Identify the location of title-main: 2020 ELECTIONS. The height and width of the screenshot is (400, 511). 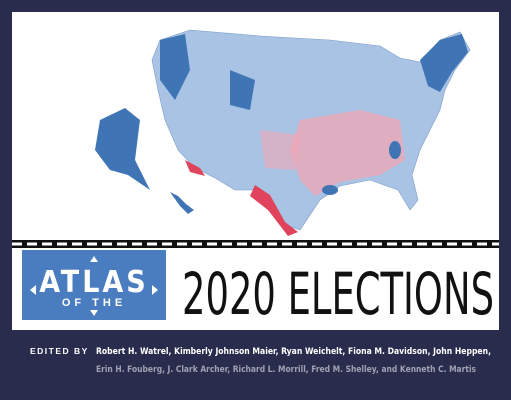
(338, 294).